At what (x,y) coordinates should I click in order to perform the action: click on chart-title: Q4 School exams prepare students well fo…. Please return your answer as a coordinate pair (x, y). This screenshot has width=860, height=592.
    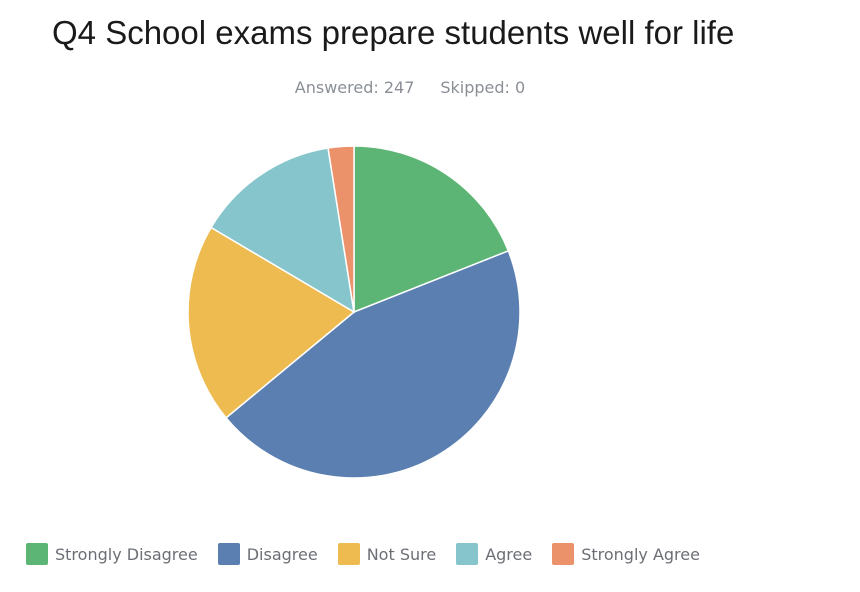
    Looking at the image, I should click on (393, 32).